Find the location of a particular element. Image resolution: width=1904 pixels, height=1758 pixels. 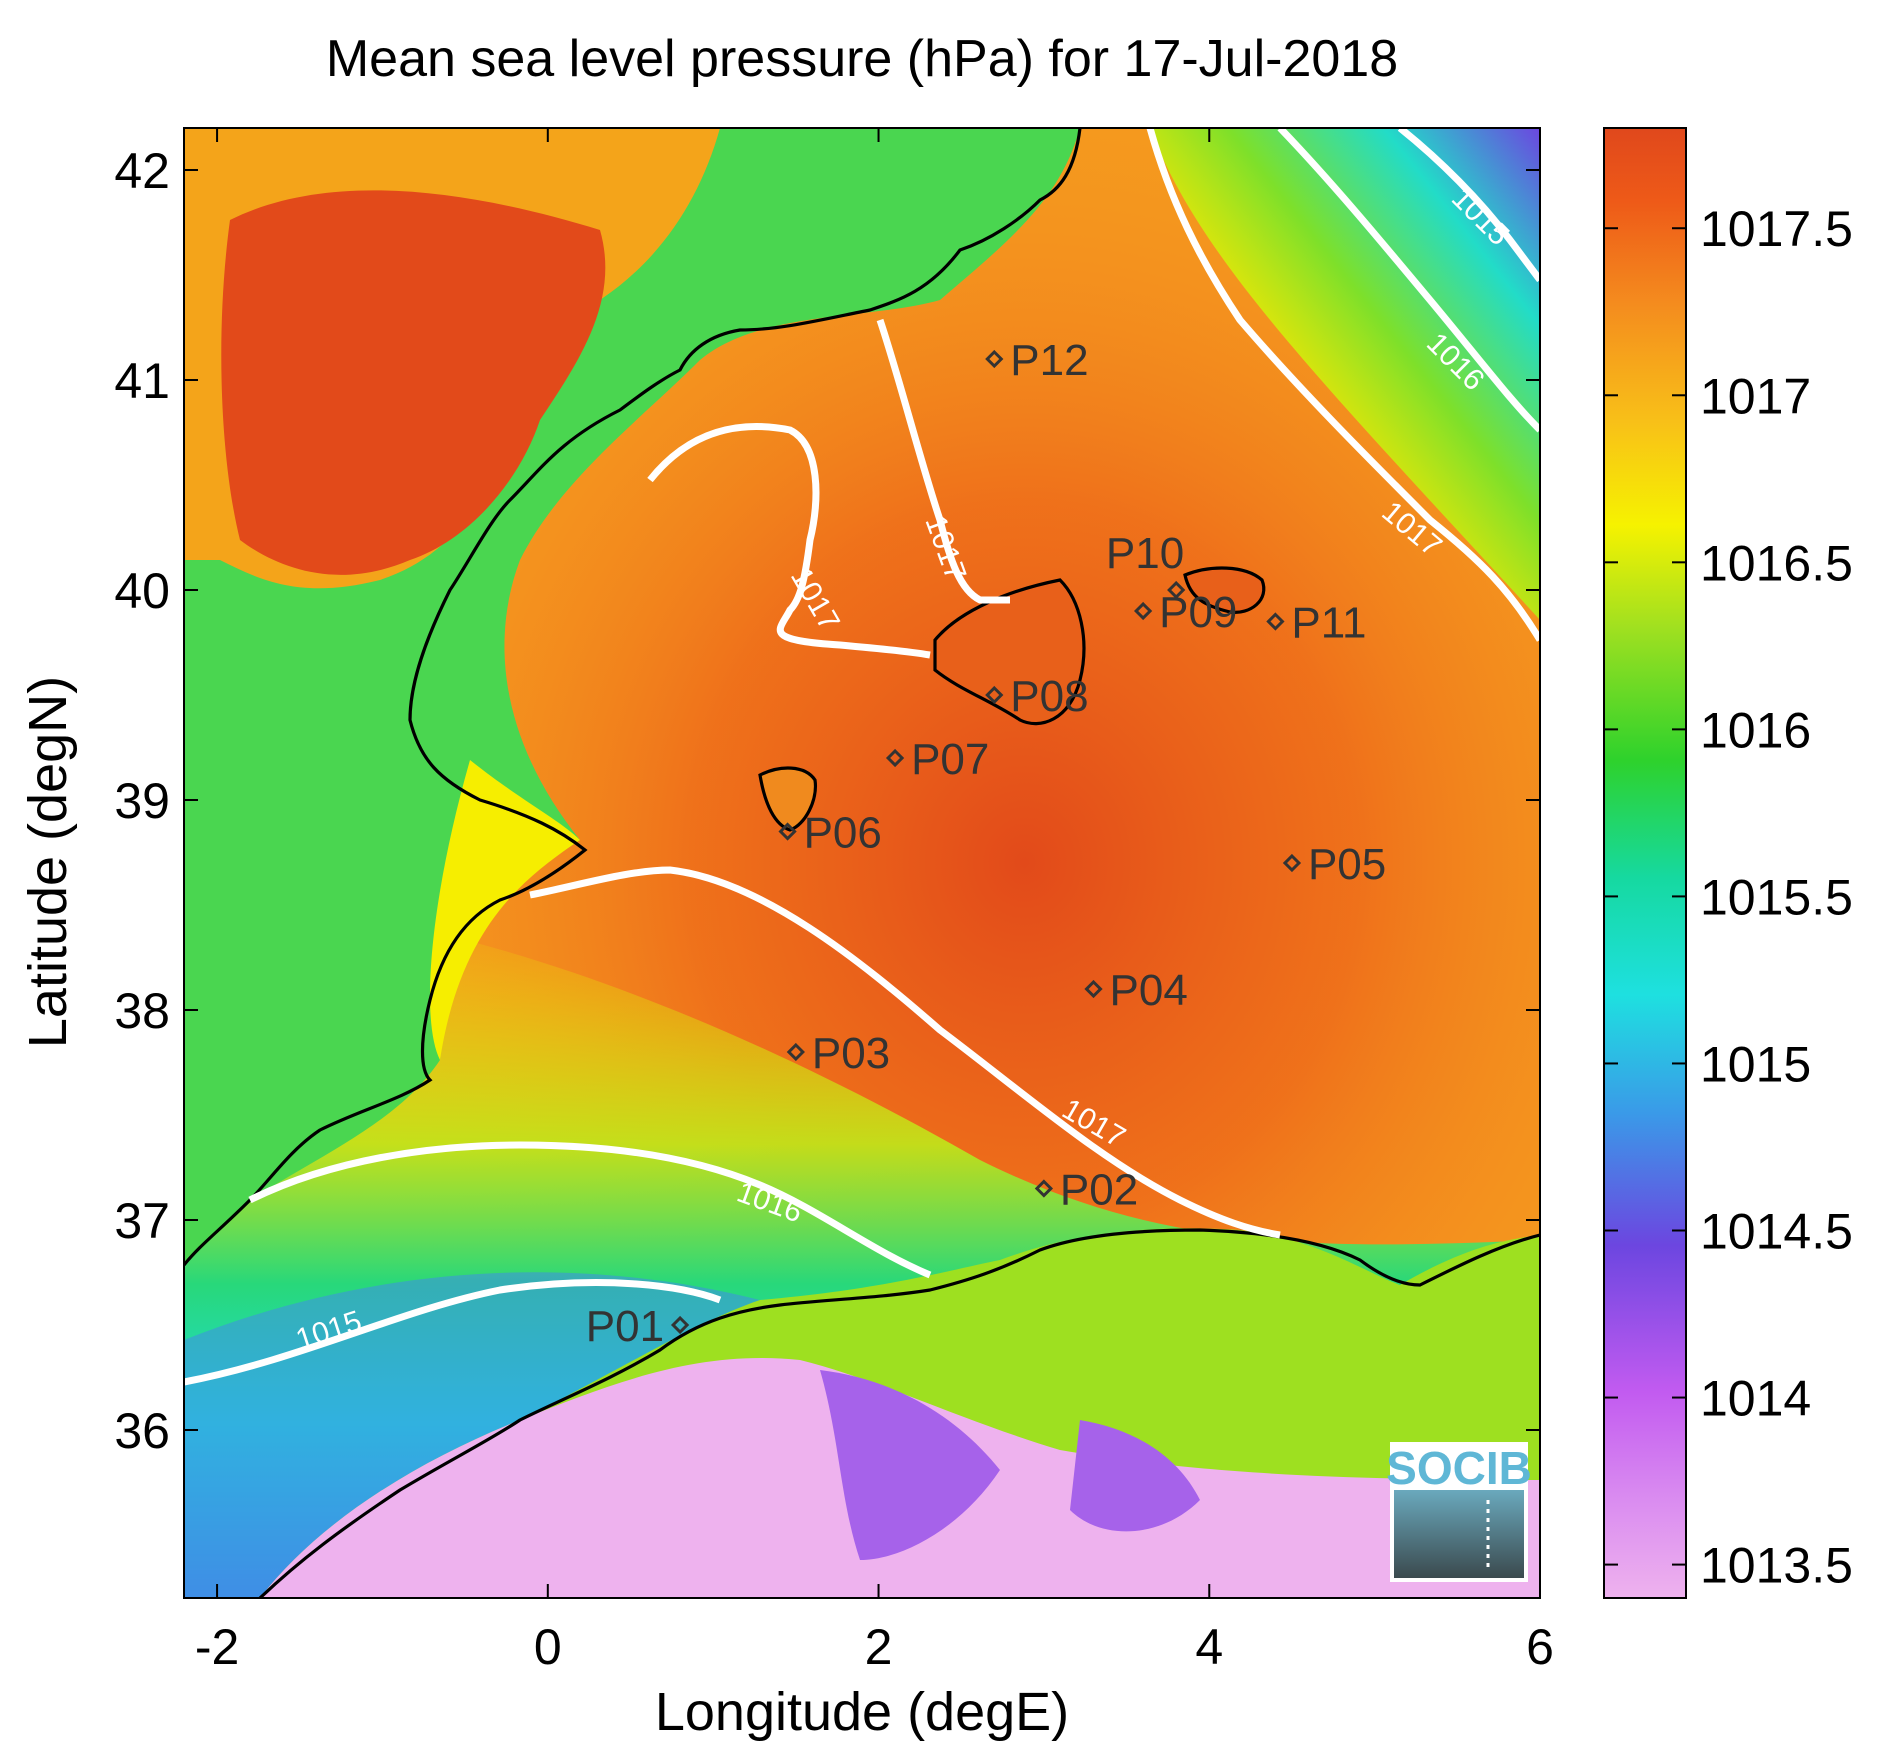

station-p03: P03 is located at coordinates (838, 1053).